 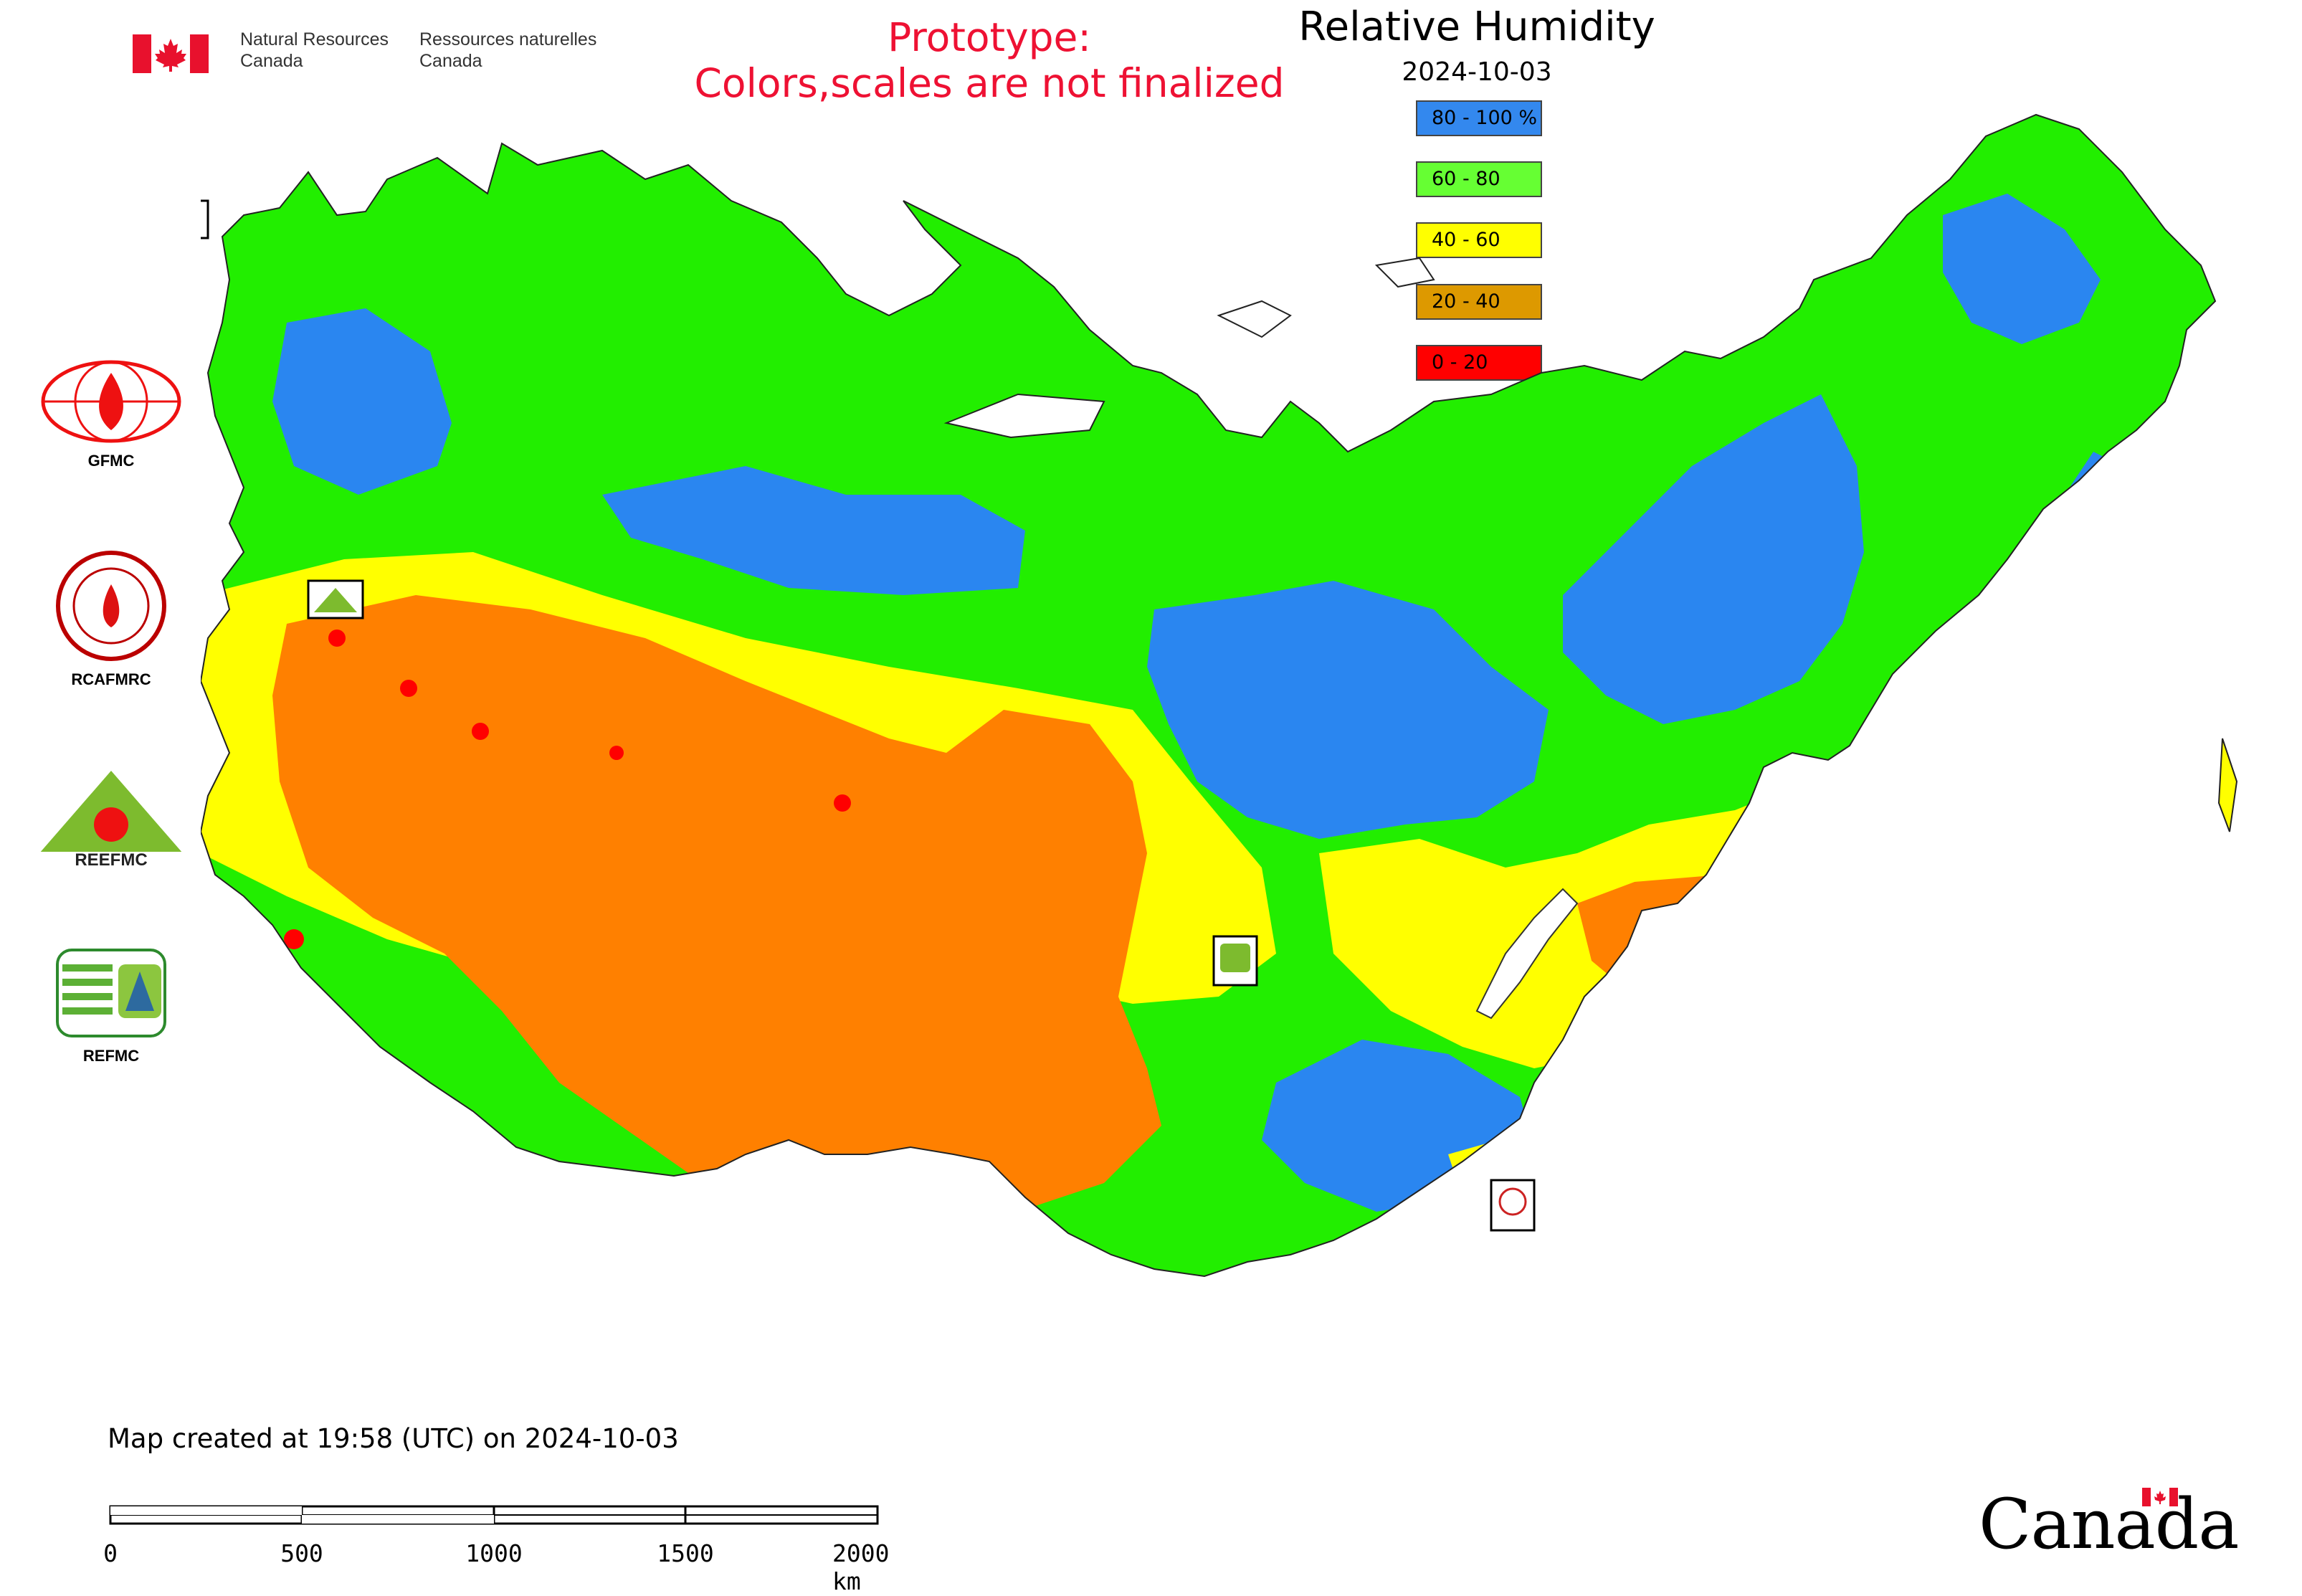 What do you see at coordinates (1477, 27) in the screenshot?
I see `map-title: Relative Humidity` at bounding box center [1477, 27].